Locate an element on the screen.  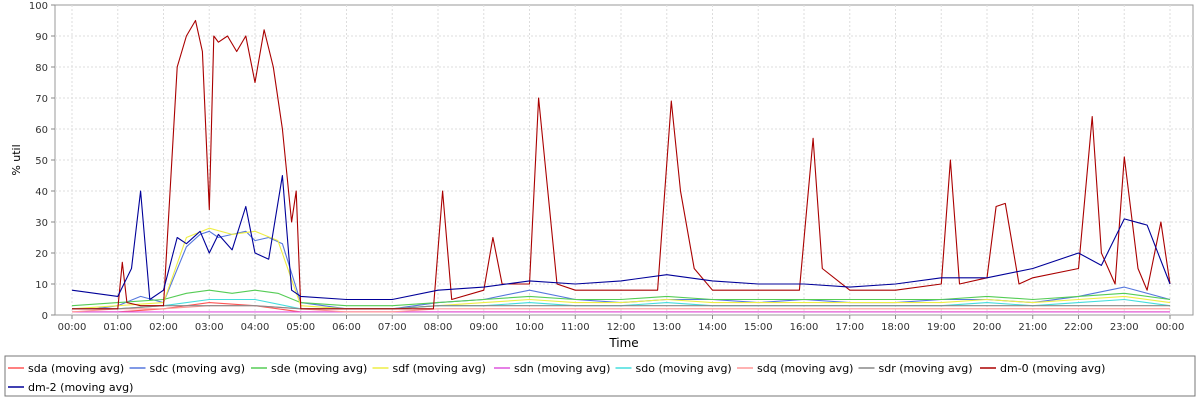
legend-item: sdf (moving avg) is located at coordinates (429, 368).